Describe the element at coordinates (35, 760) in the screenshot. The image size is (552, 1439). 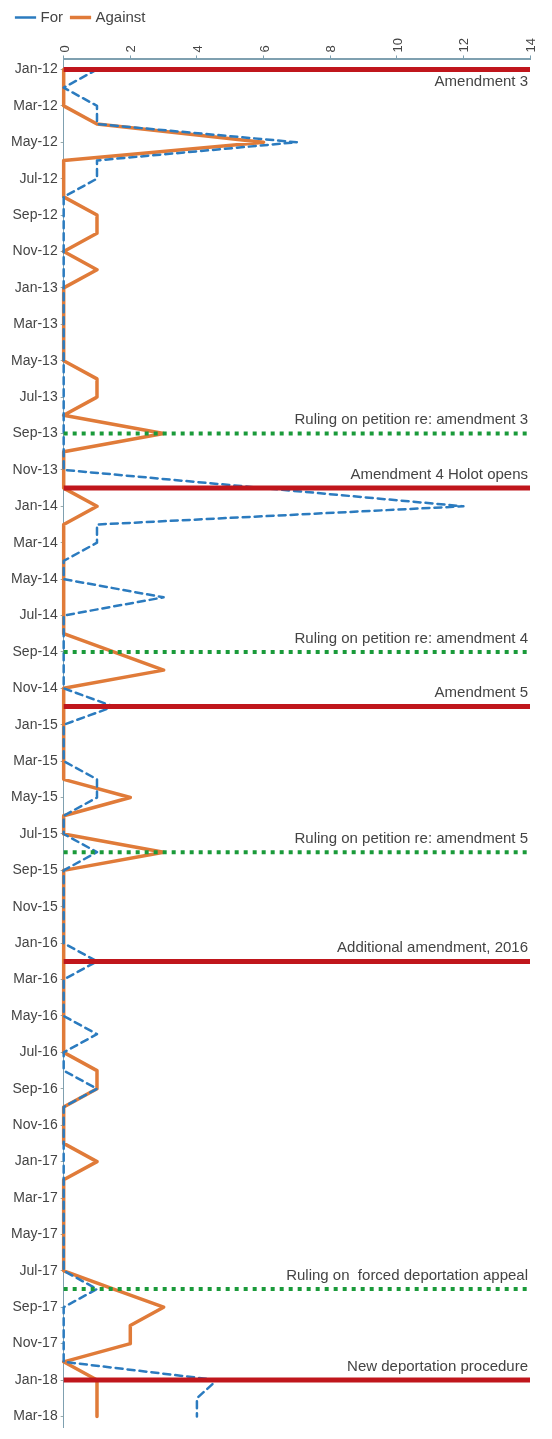
I see `y-tick-label: Mar-15` at that location.